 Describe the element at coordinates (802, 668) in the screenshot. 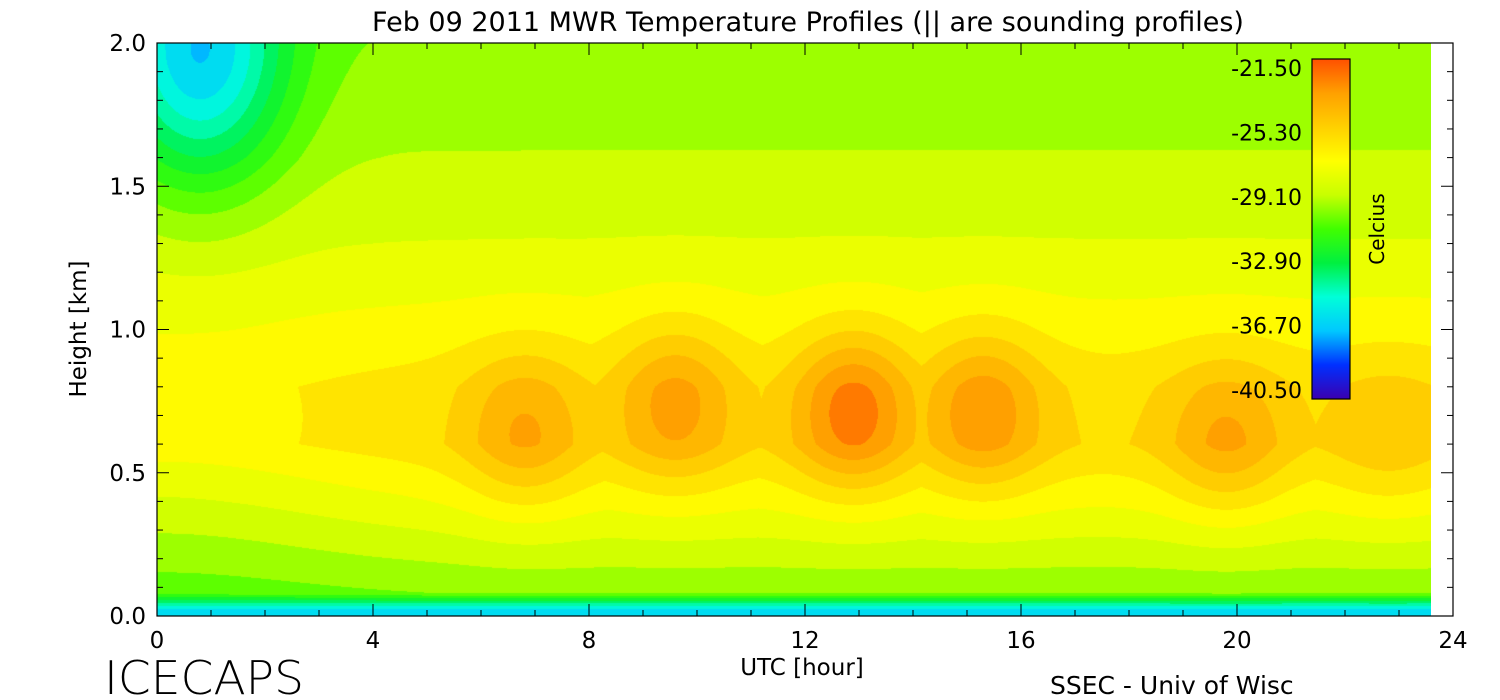

I see `x-axis-label: UTC [hour]` at that location.